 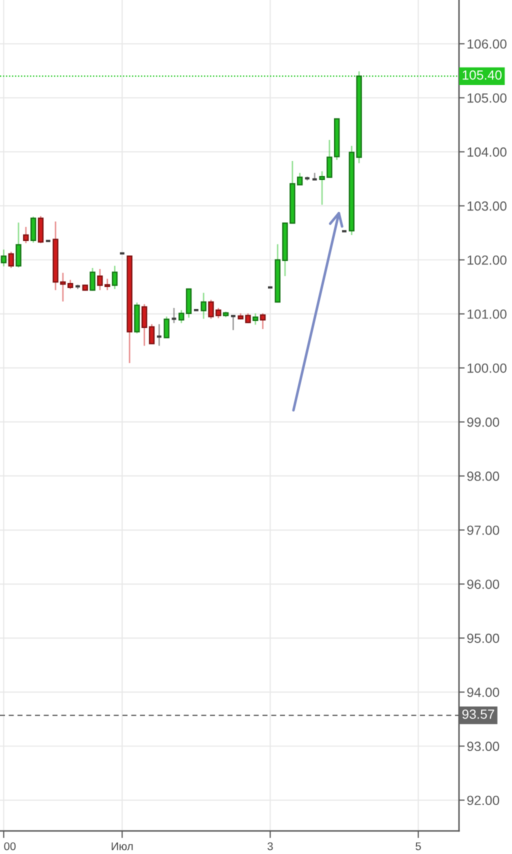 I want to click on y-tick-label: 105.00, so click(x=487, y=98).